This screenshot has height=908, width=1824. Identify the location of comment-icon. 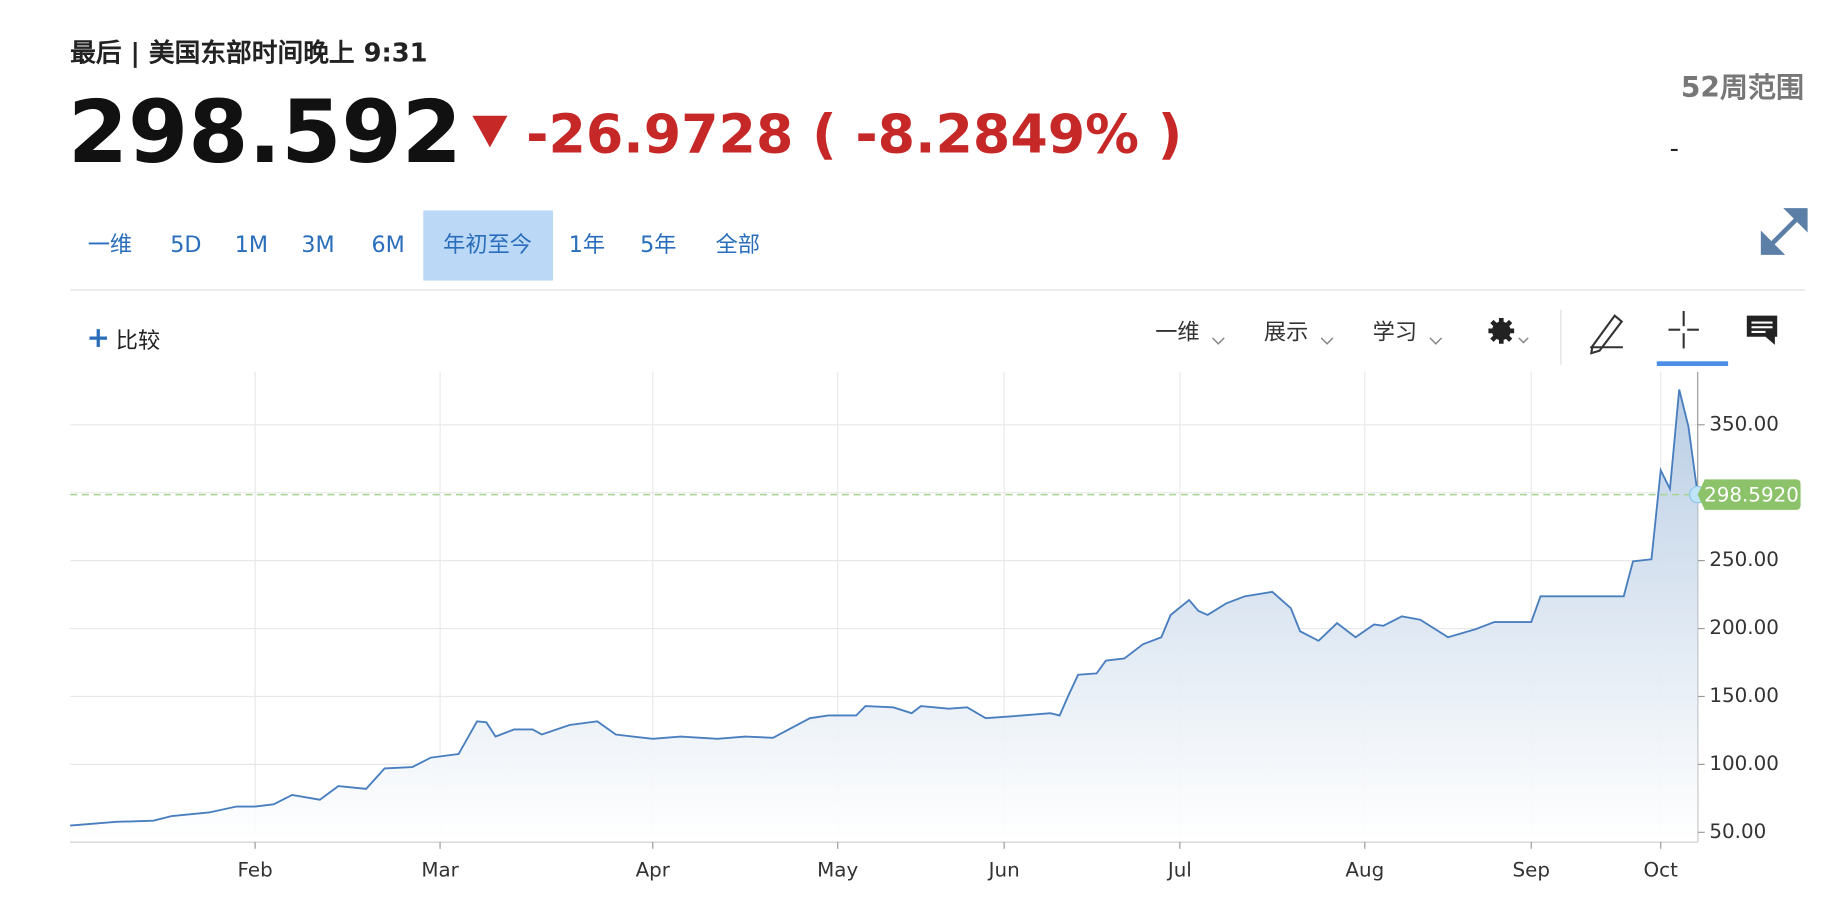
(1762, 330).